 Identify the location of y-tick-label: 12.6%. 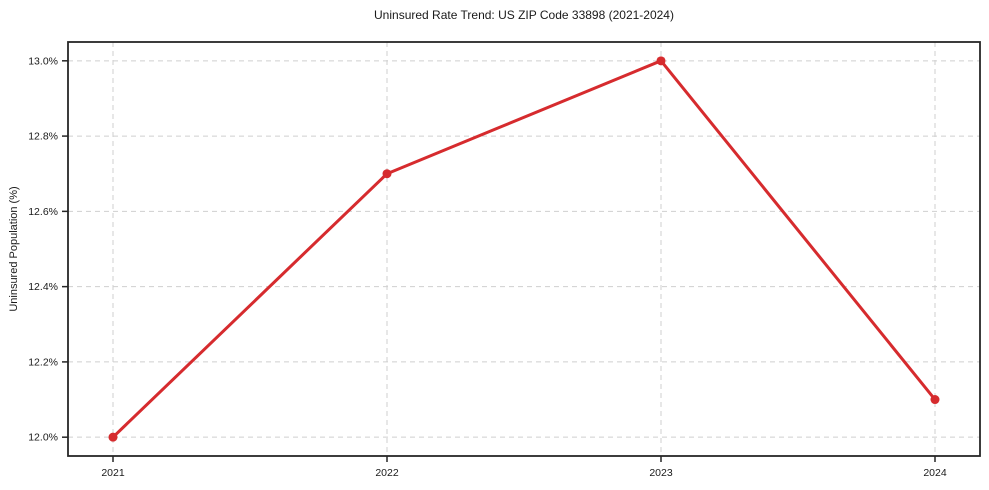
(43, 212).